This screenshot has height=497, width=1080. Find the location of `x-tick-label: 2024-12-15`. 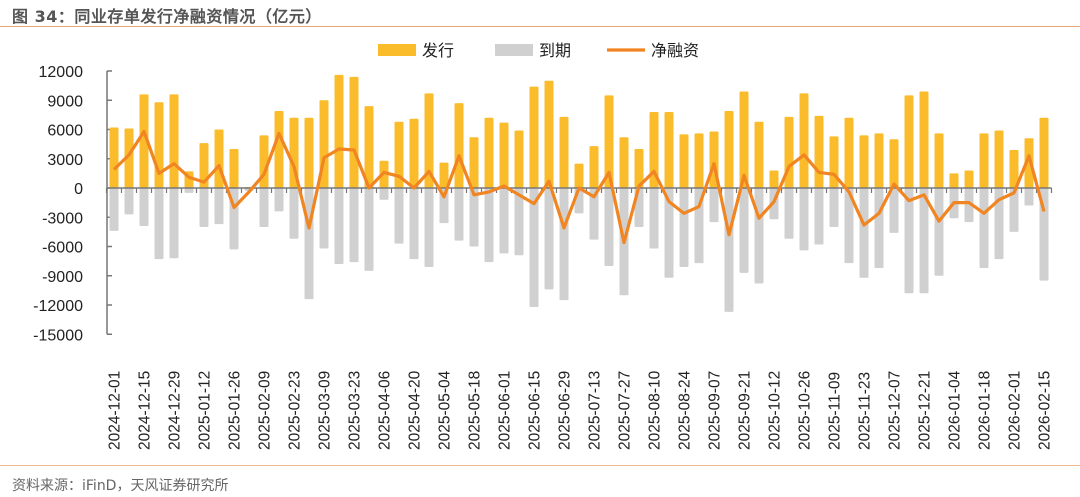

x-tick-label: 2024-12-15 is located at coordinates (145, 410).